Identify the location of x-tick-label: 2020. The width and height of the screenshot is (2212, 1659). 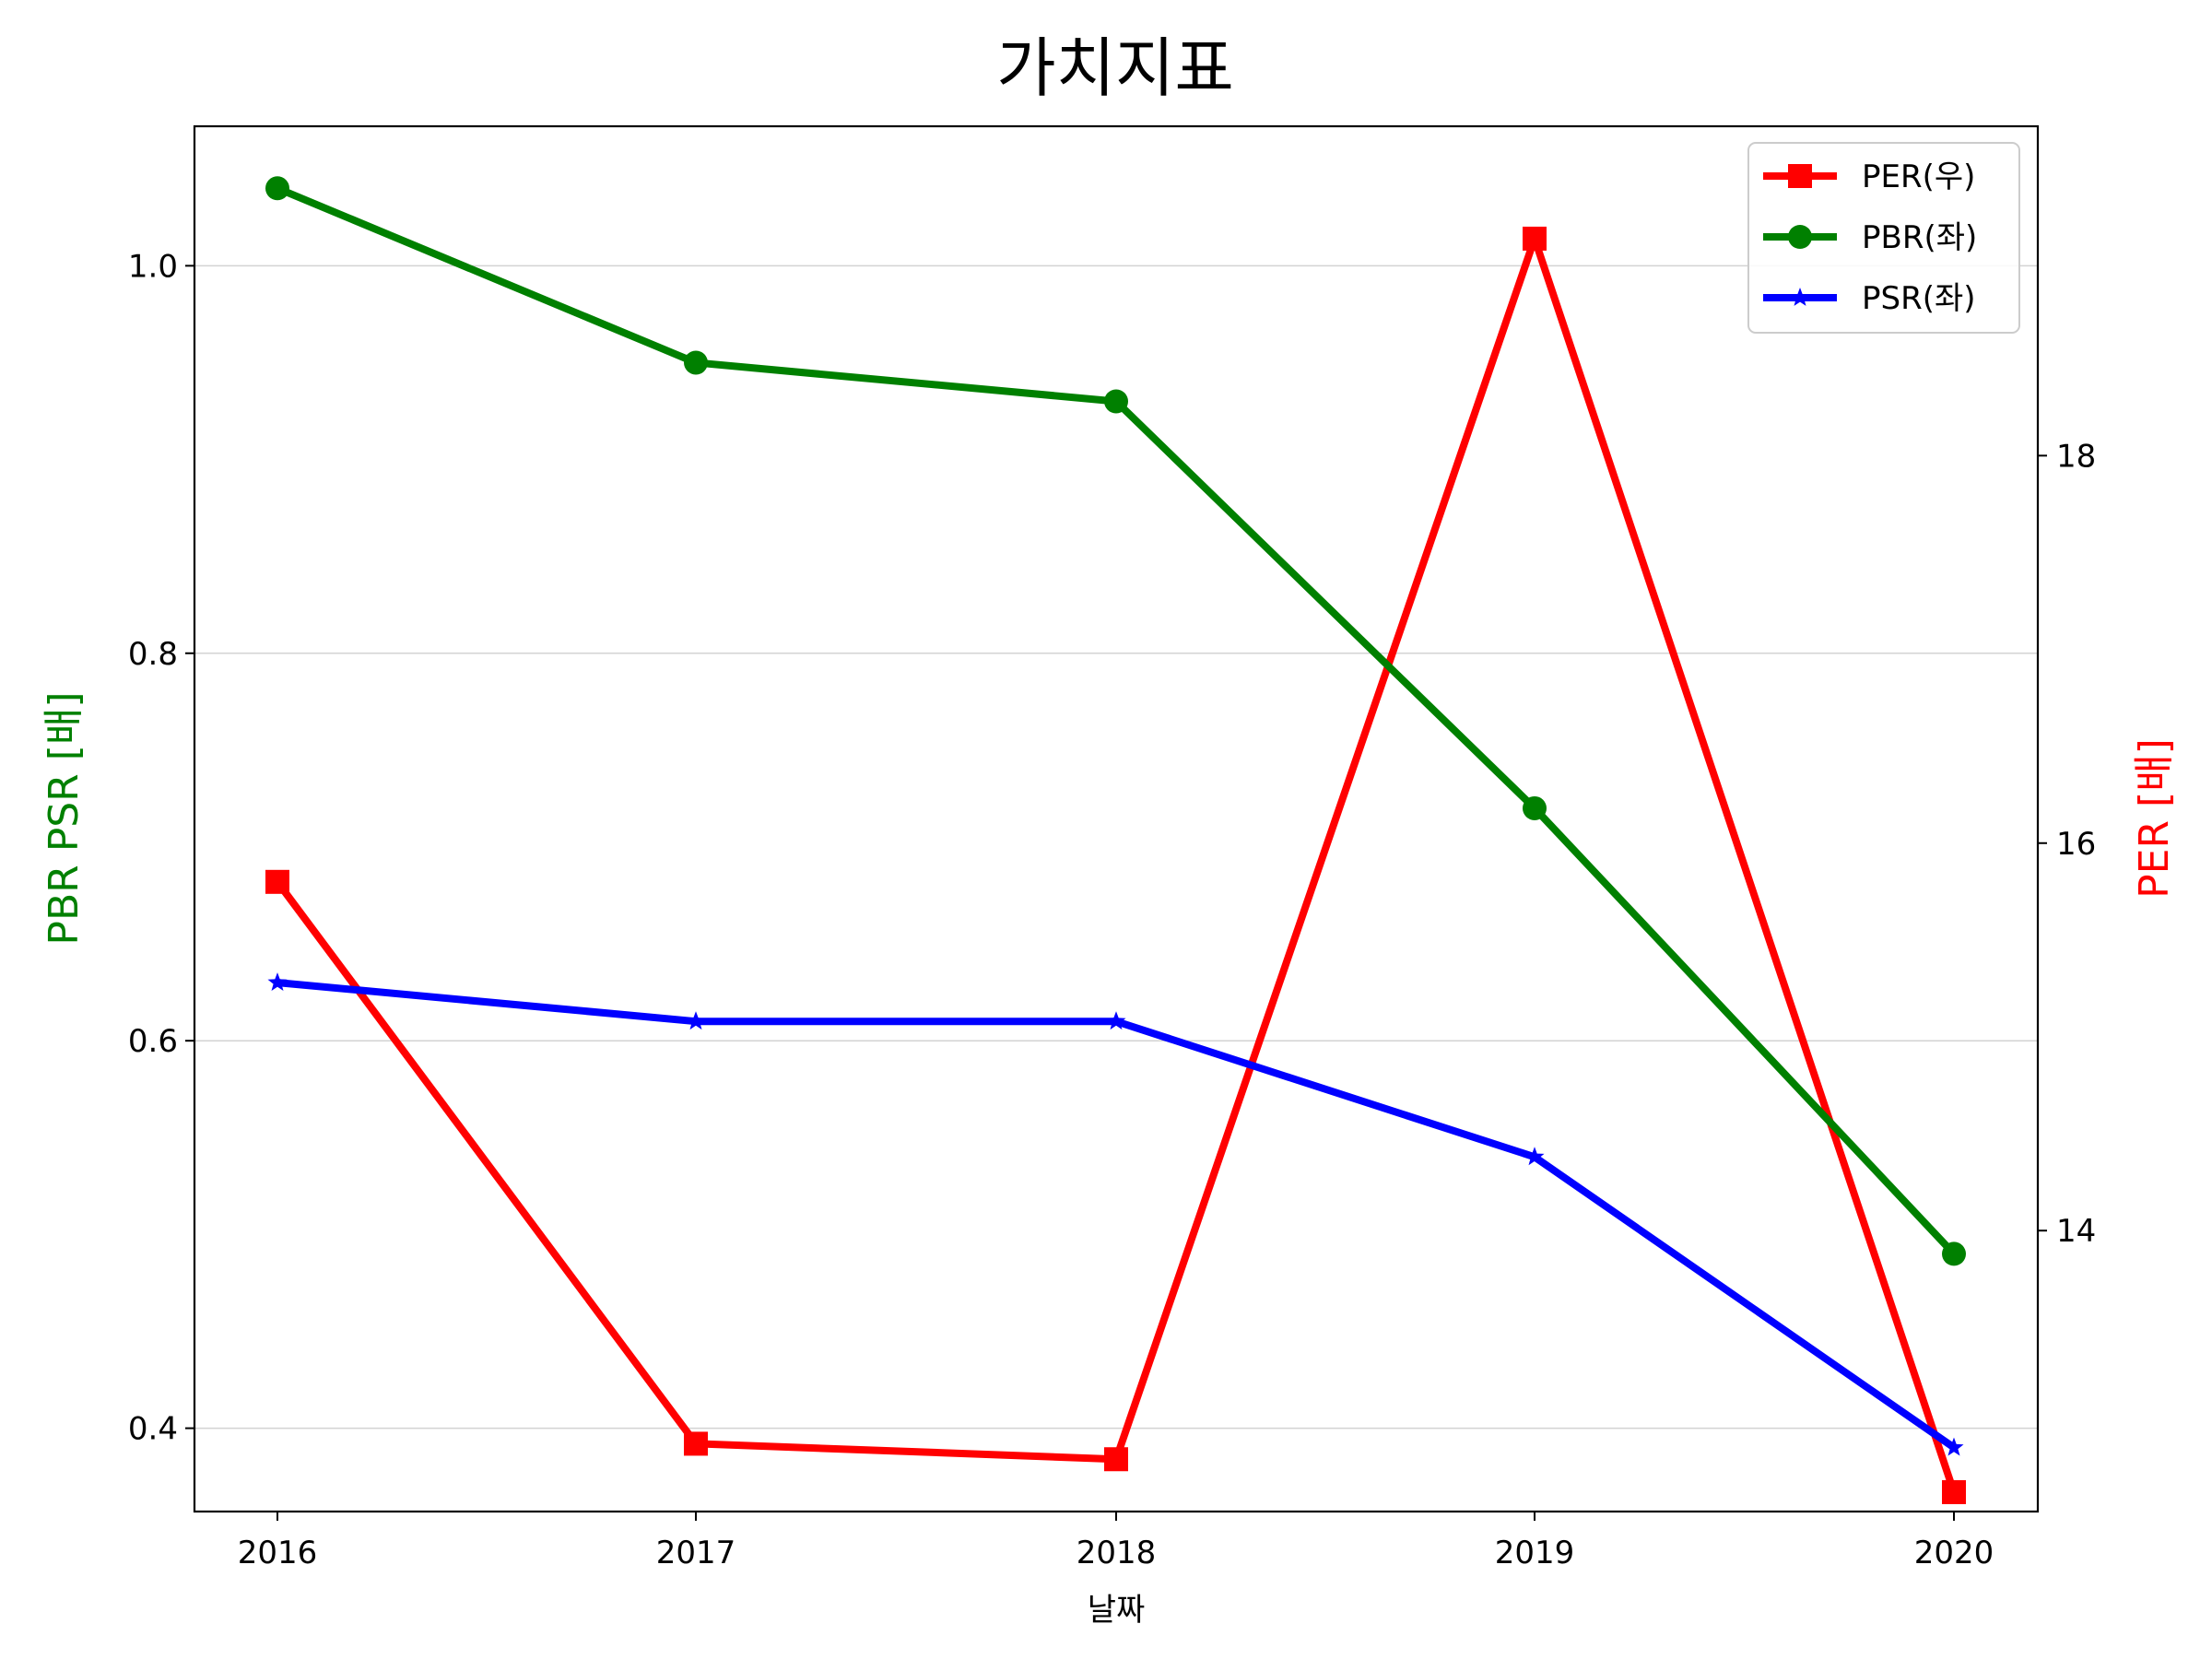
(1954, 1553).